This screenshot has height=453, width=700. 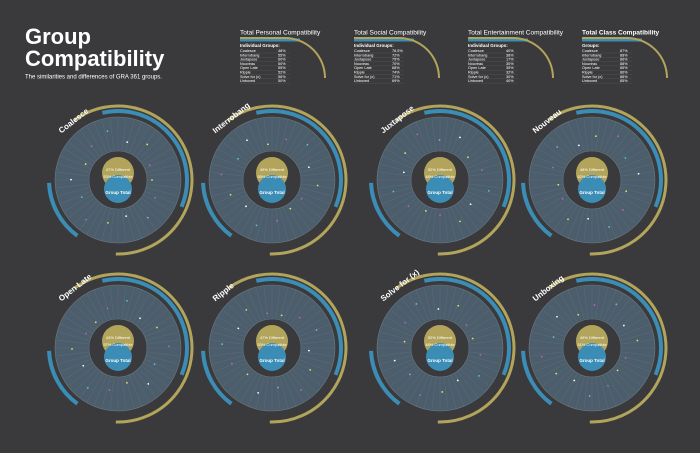 I want to click on row-name: Coalesce, so click(x=590, y=51).